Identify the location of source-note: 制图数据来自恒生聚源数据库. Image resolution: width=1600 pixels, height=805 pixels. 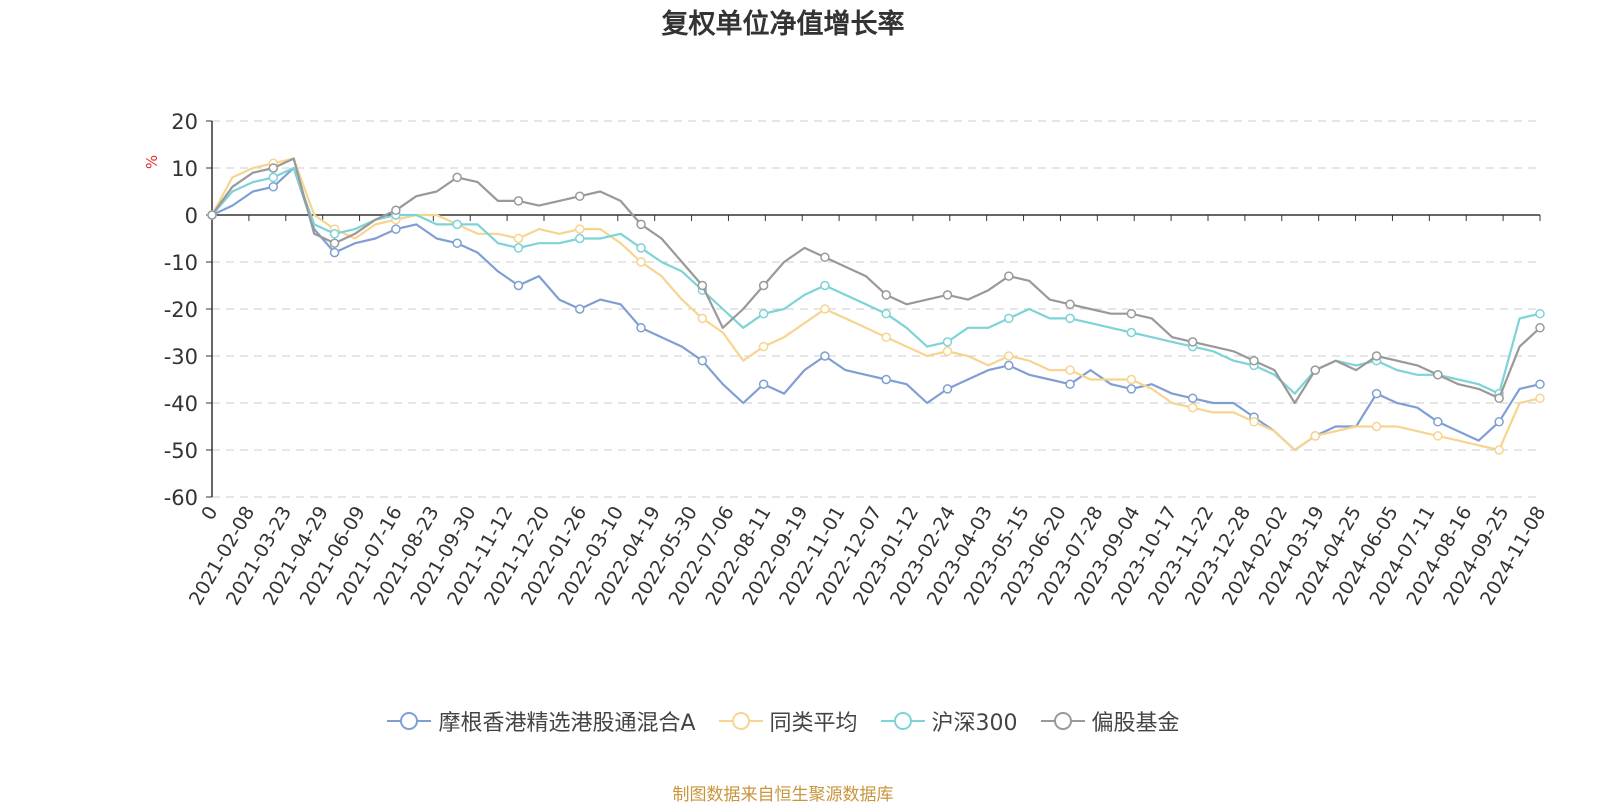
(783, 795).